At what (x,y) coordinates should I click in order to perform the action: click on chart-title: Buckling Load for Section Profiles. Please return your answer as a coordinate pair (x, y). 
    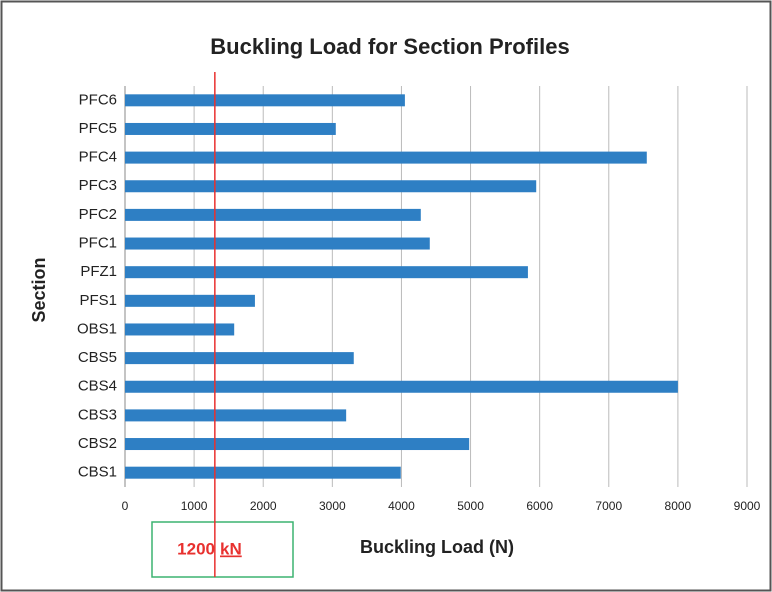
    Looking at the image, I should click on (389, 46).